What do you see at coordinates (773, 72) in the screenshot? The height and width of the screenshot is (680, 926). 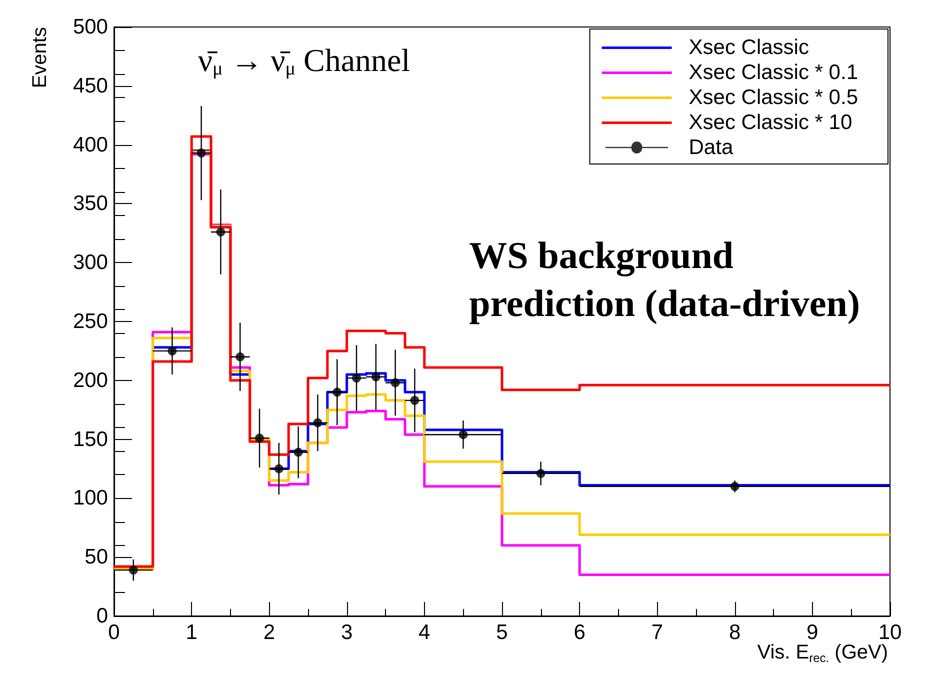 I see `legend-label: Xsec Classic * 0.1` at bounding box center [773, 72].